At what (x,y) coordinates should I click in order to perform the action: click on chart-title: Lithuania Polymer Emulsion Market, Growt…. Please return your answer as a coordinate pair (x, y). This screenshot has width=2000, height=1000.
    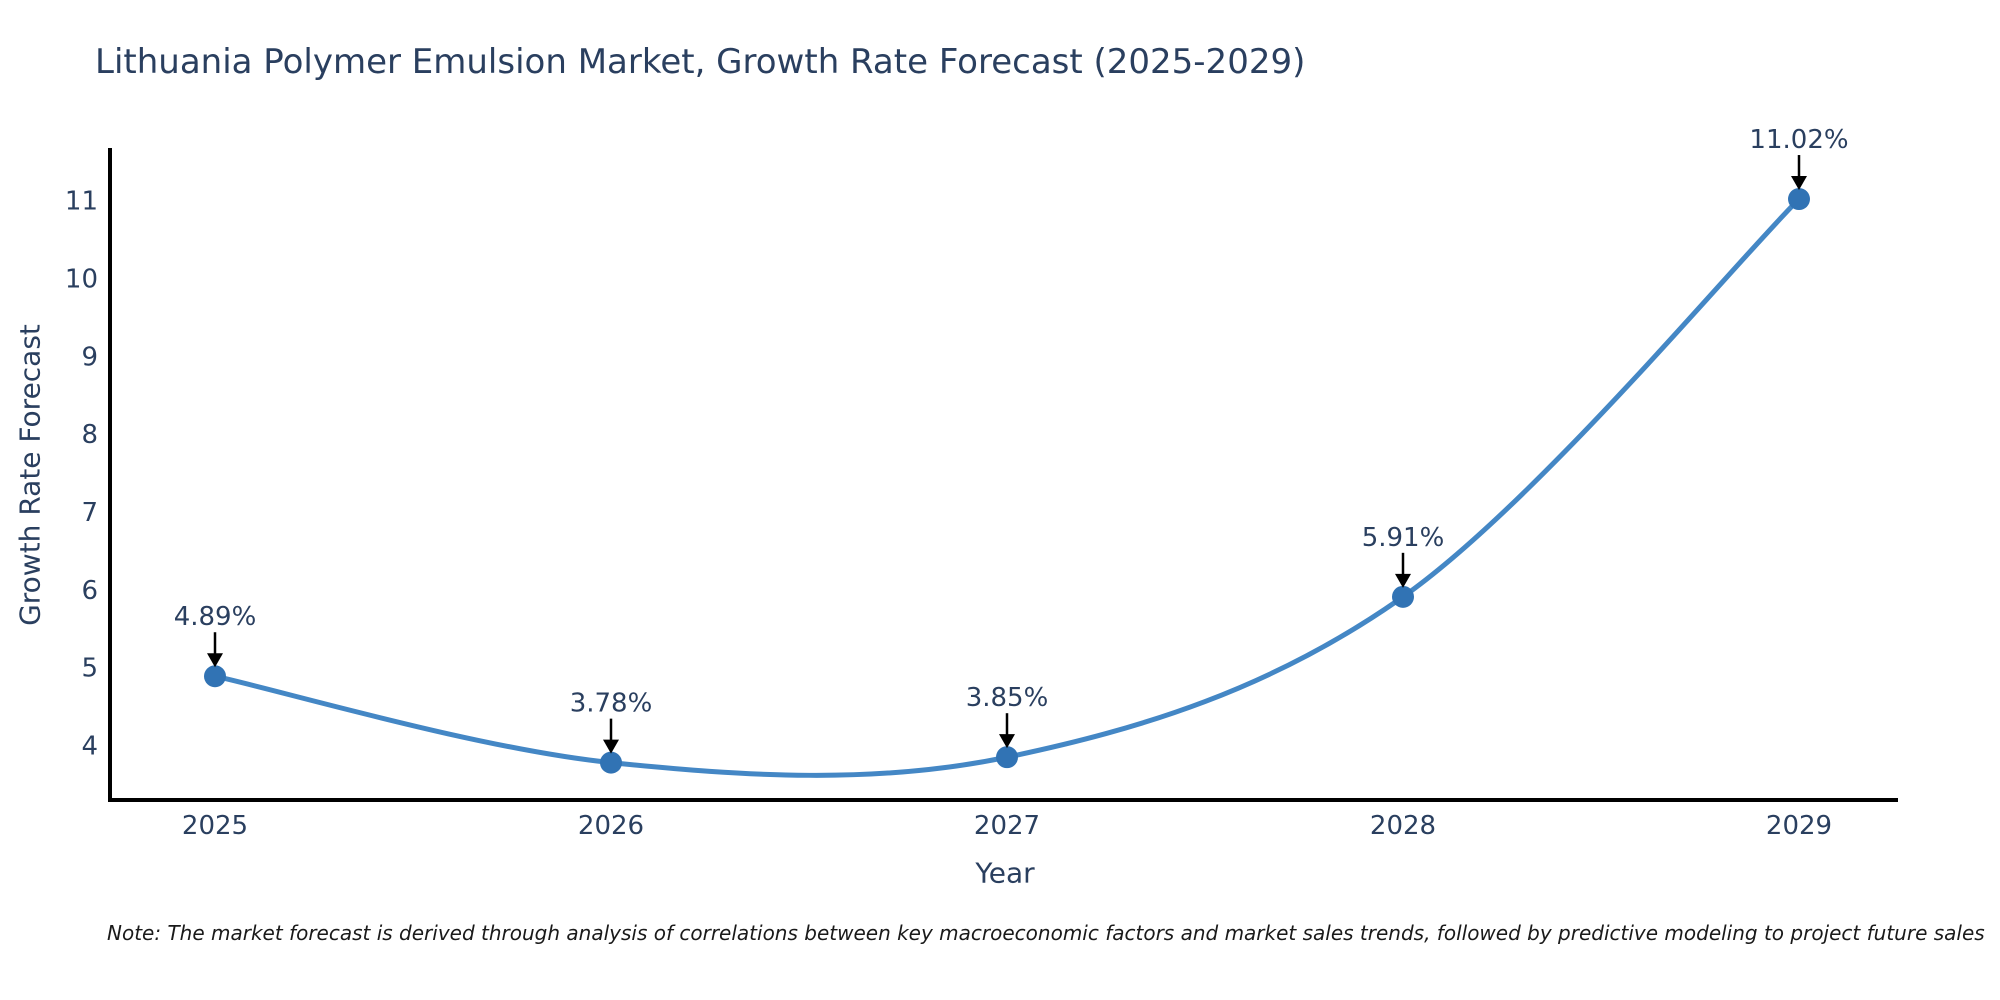
    Looking at the image, I should click on (700, 62).